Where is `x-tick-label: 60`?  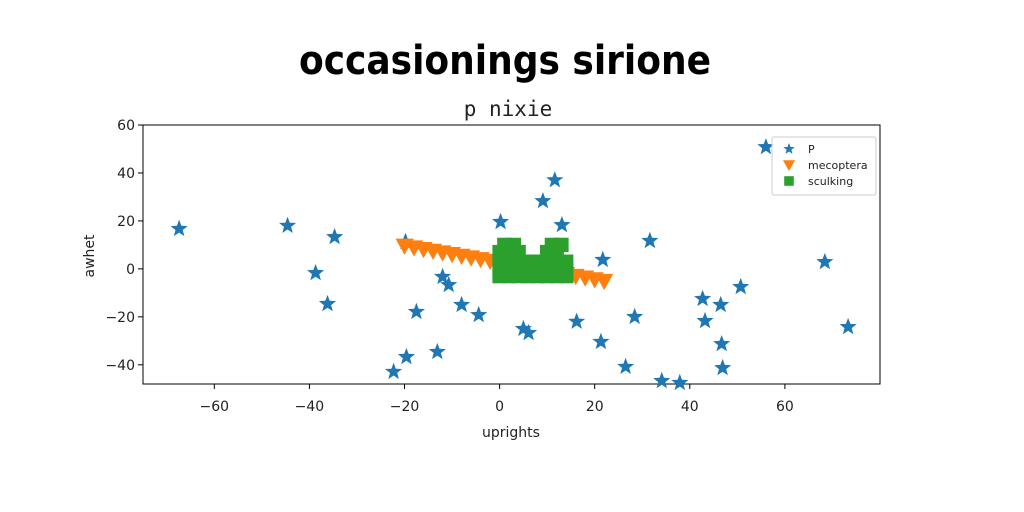
x-tick-label: 60 is located at coordinates (785, 407).